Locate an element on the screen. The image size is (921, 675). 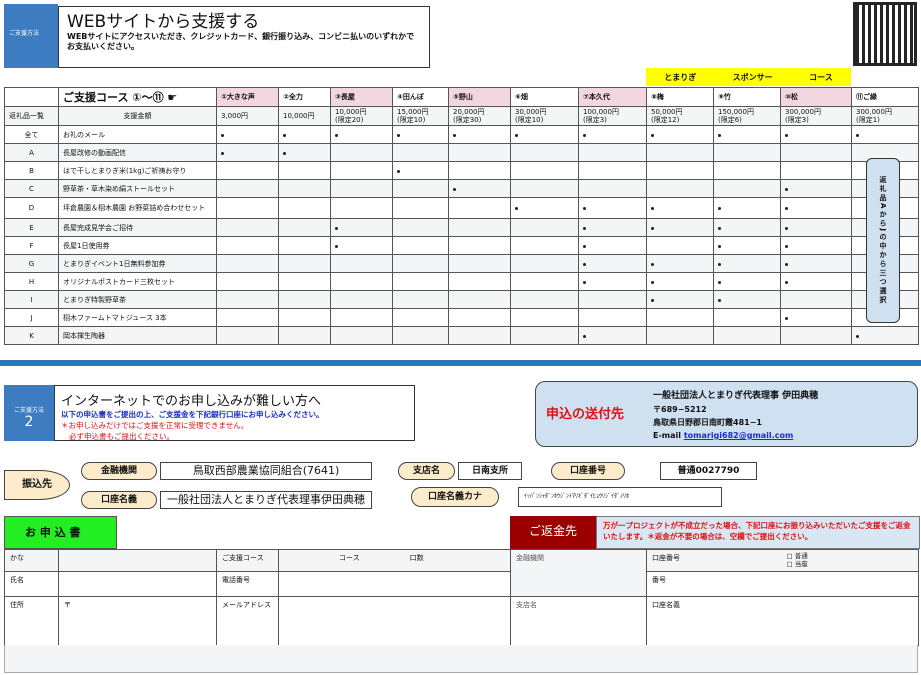
branch-value: 日南支所 is located at coordinates (490, 471).